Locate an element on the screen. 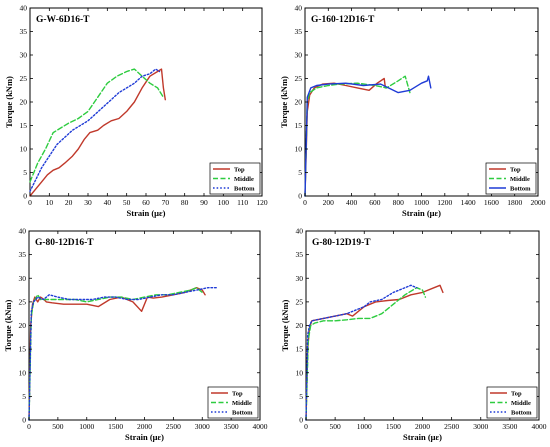 This screenshot has width=550, height=447. x-tick-label: 800 is located at coordinates (399, 202).